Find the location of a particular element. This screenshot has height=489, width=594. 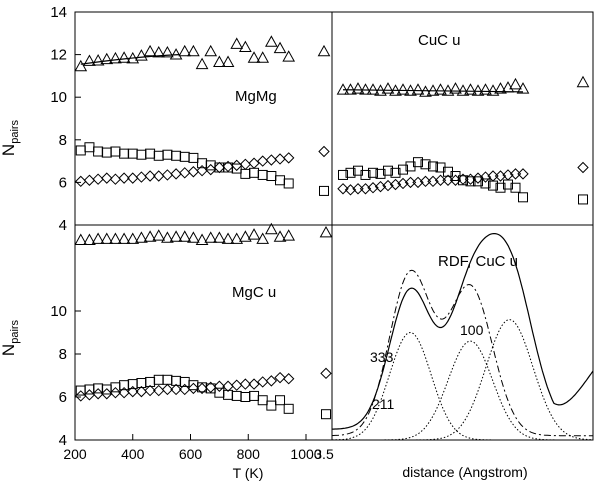

y-axis-label-top-sub: pairs is located at coordinates (15, 131).